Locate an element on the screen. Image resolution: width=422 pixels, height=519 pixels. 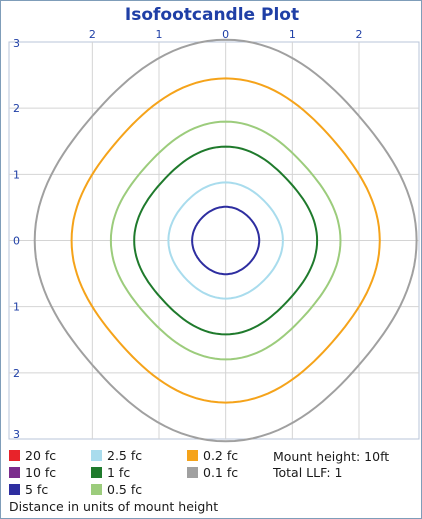
legend-label: 1 fc is located at coordinates (119, 472).